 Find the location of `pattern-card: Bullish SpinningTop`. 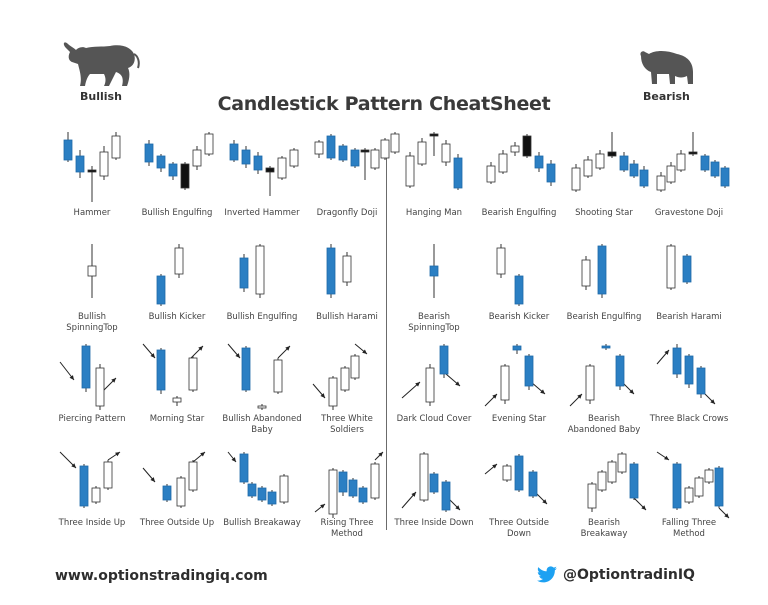

pattern-card: Bullish SpinningTop is located at coordinates (92, 289).